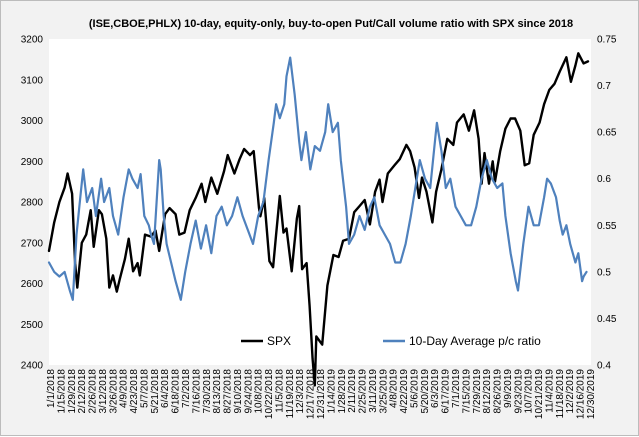 The height and width of the screenshot is (437, 639). I want to click on left-axis-ticks: 2400 2500 2600 2700 2800 2900 3000 3100 3200, so click(32, 203).